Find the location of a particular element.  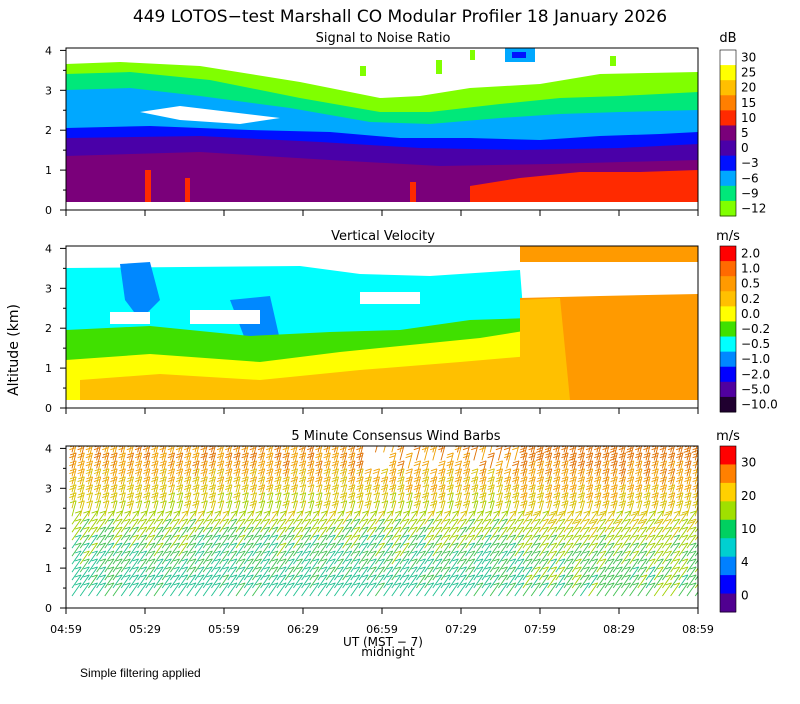

velocity-white-gap is located at coordinates (410, 256).